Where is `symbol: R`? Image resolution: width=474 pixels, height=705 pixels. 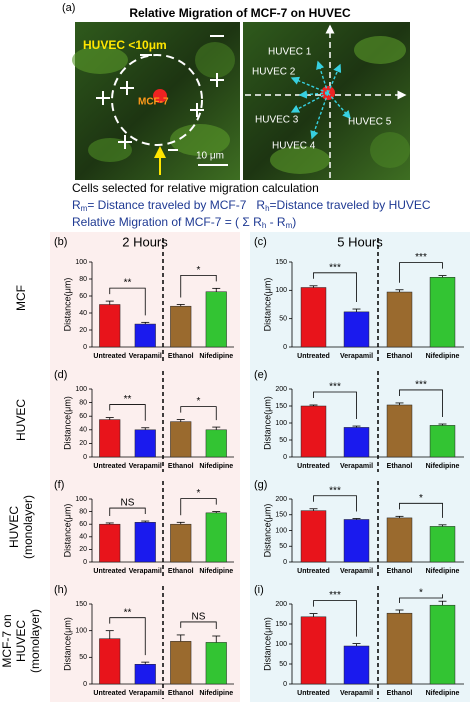
symbol: R is located at coordinates (260, 205).